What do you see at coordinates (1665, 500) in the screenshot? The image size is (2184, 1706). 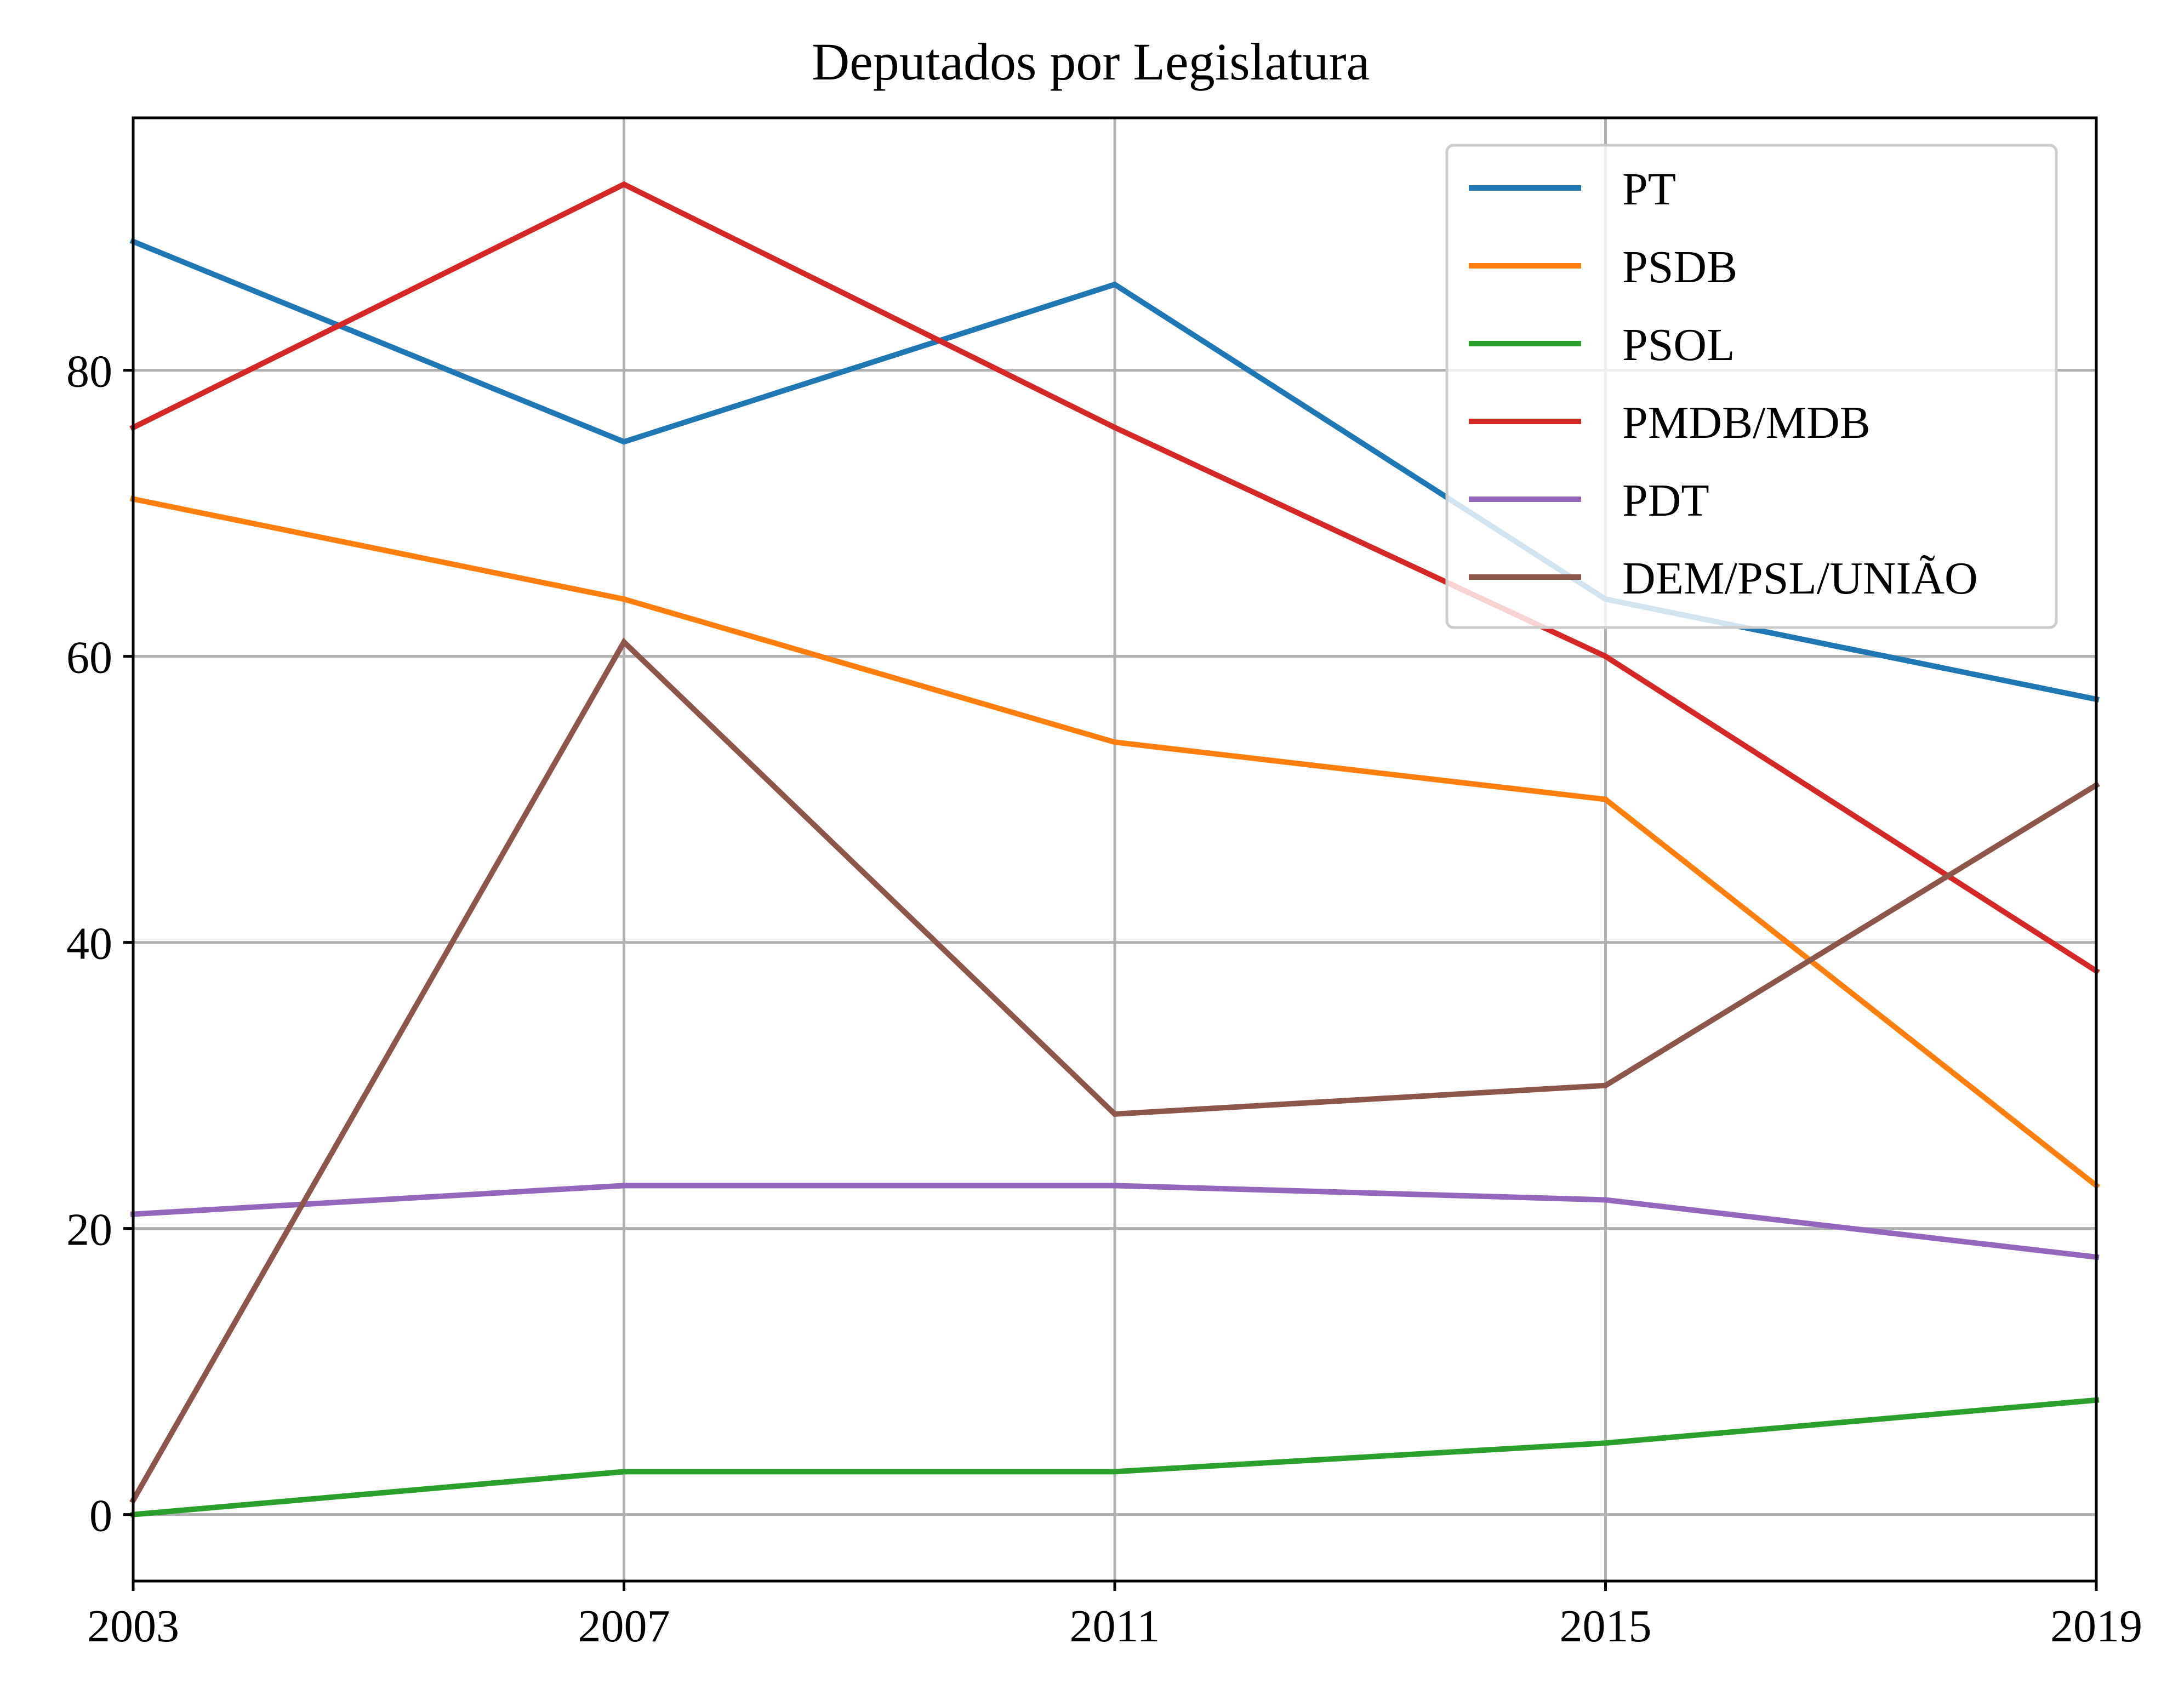 I see `legend-label-pdt: PDT` at bounding box center [1665, 500].